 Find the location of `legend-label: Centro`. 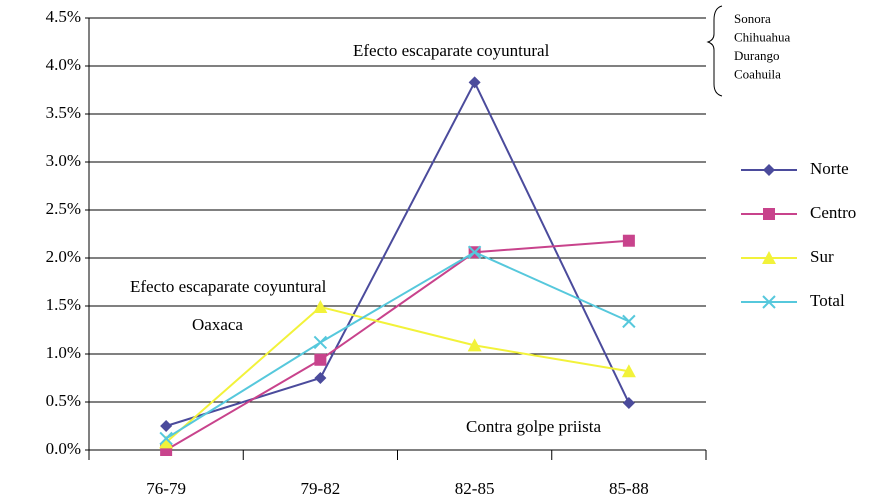

legend-label: Centro is located at coordinates (833, 212).